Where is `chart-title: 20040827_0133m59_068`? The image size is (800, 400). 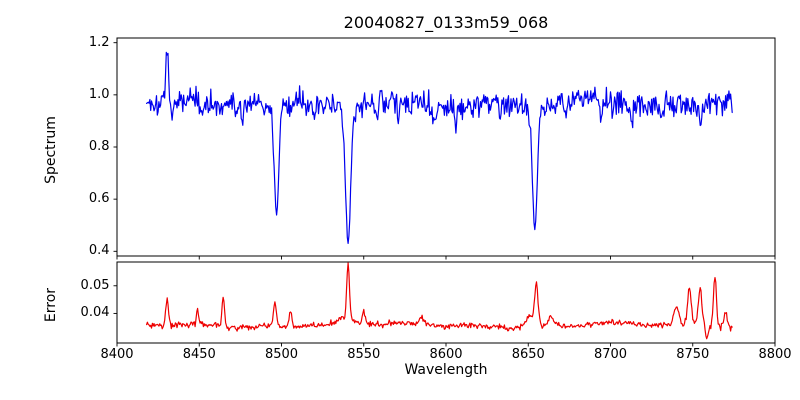 chart-title: 20040827_0133m59_068 is located at coordinates (446, 22).